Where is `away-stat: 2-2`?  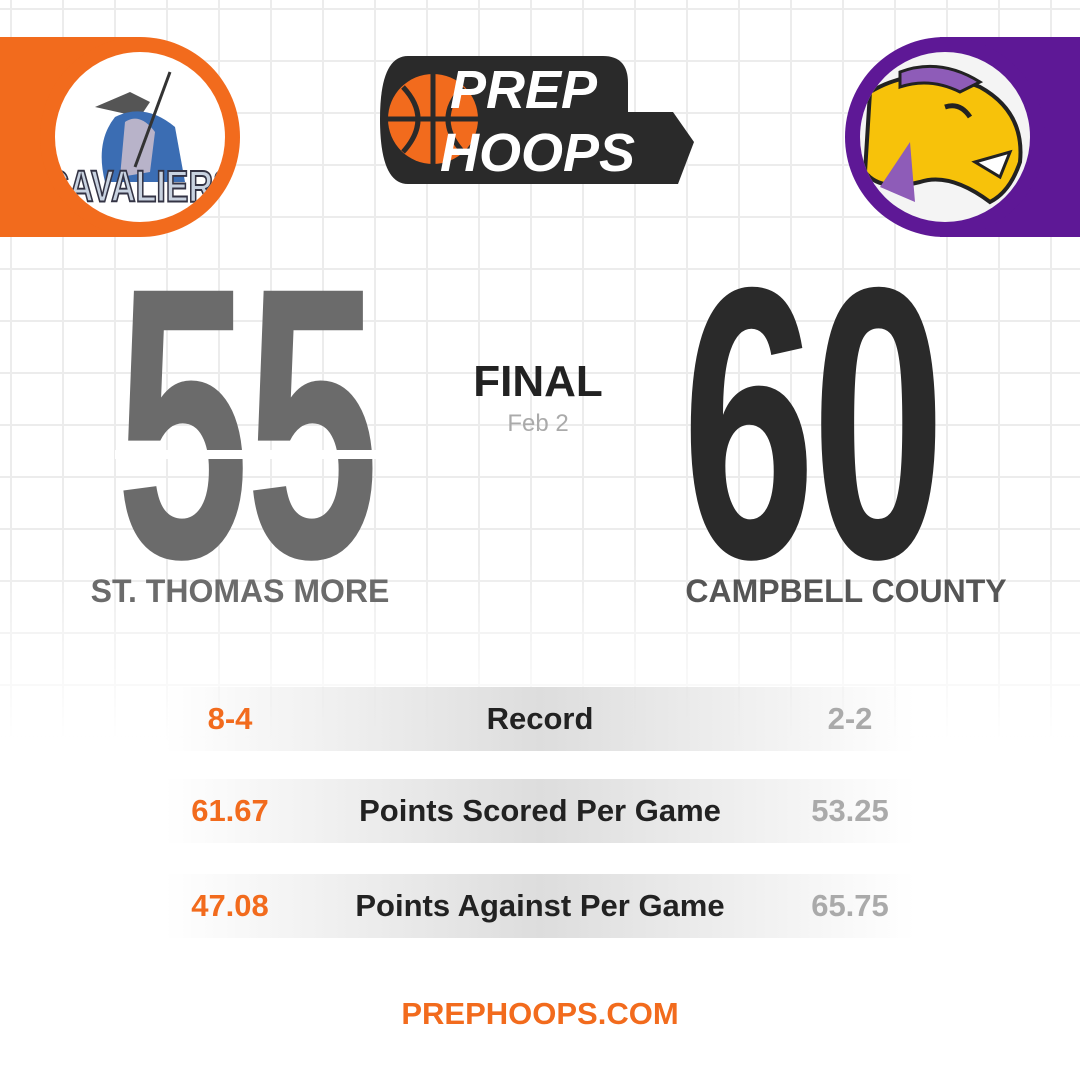 away-stat: 2-2 is located at coordinates (850, 718).